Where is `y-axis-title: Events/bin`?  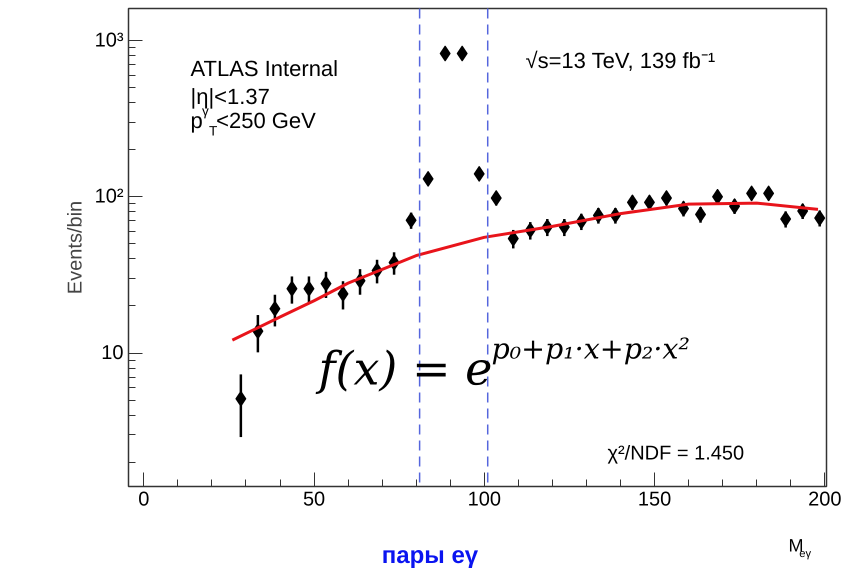 y-axis-title: Events/bin is located at coordinates (75, 247).